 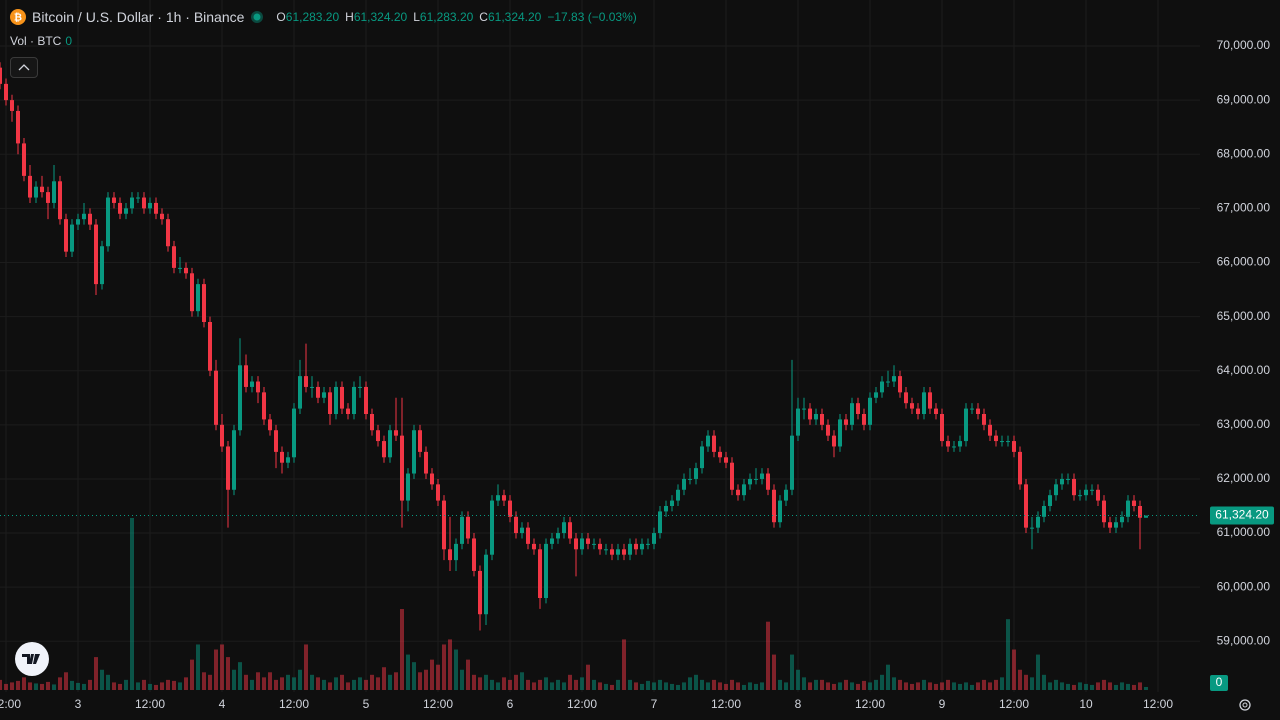 I want to click on collapse-button, so click(x=24, y=67).